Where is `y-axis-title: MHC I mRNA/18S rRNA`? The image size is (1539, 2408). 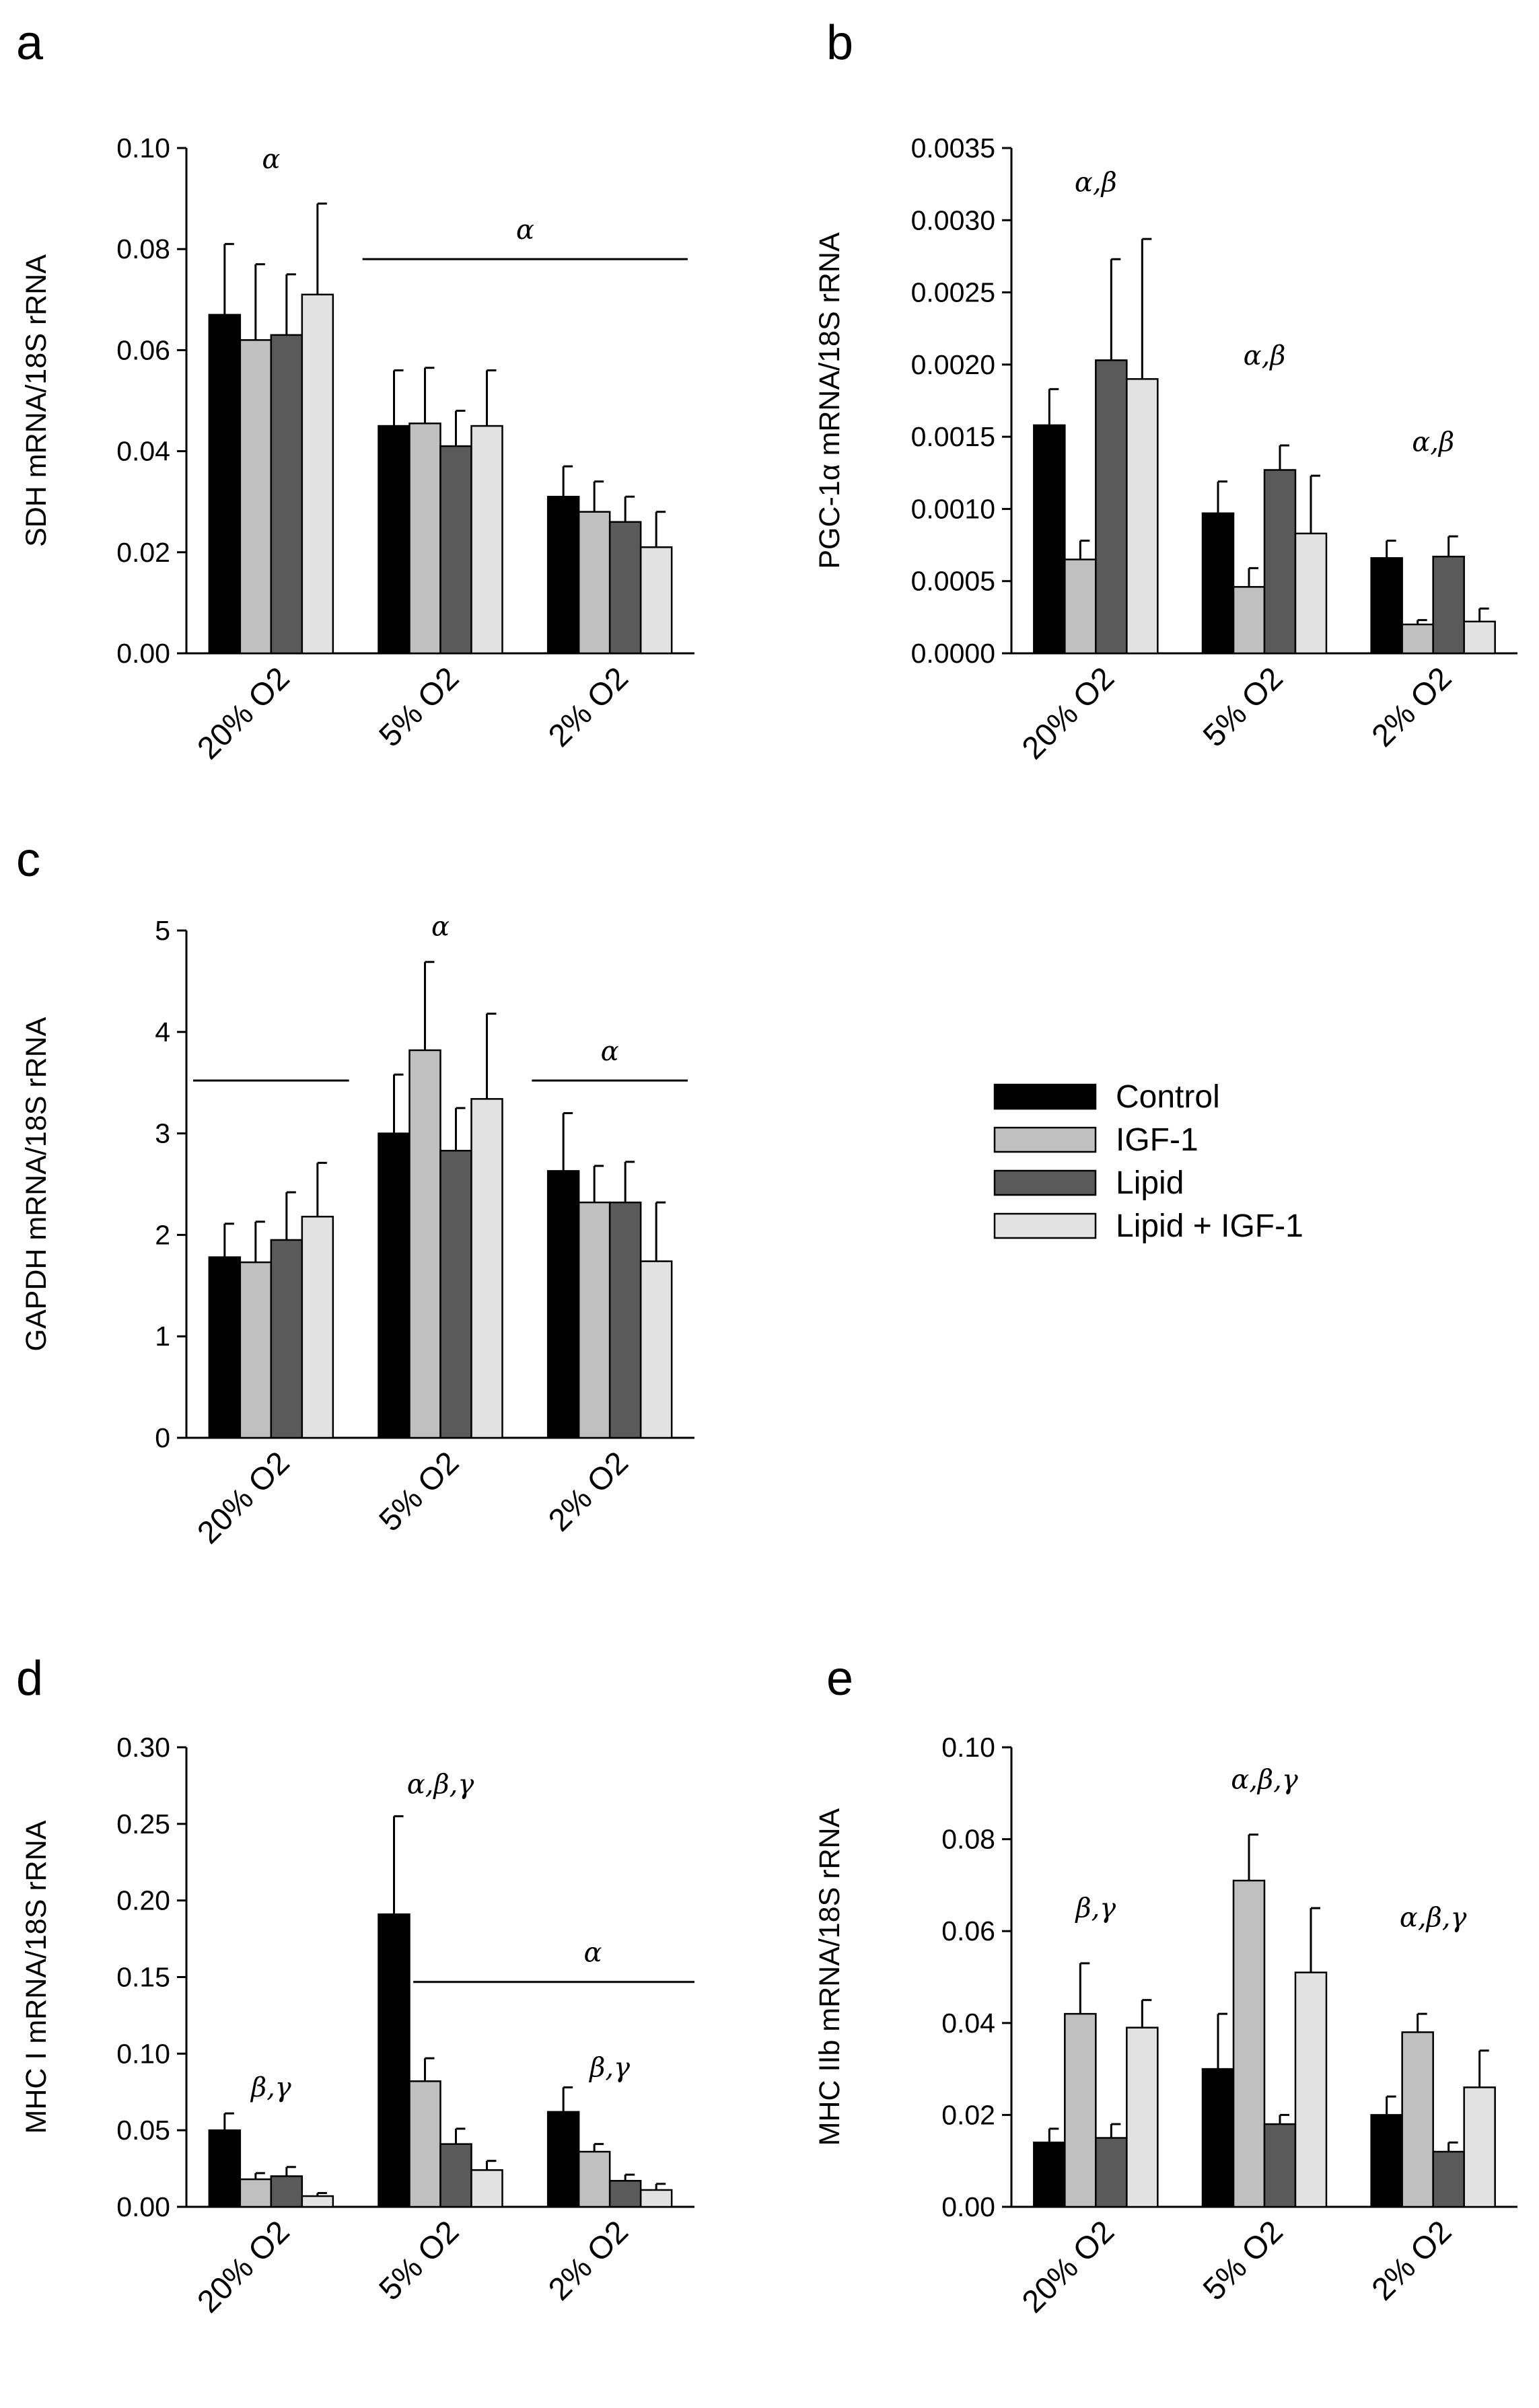 y-axis-title: MHC I mRNA/18S rRNA is located at coordinates (36, 1976).